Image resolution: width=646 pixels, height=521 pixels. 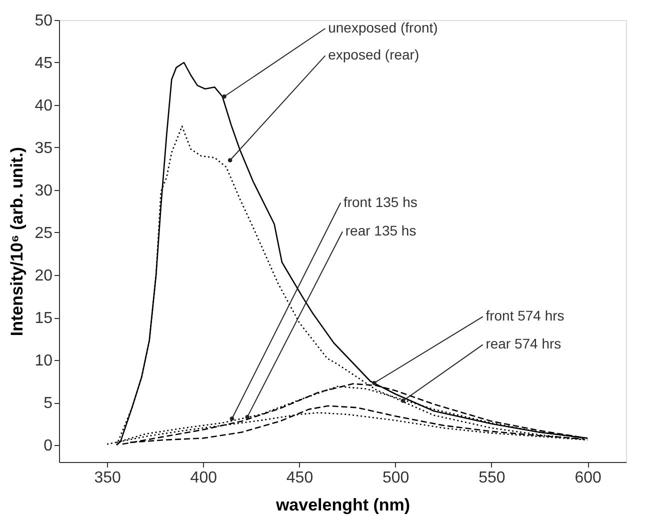 What do you see at coordinates (374, 54) in the screenshot?
I see `annotation: exposed (rear)` at bounding box center [374, 54].